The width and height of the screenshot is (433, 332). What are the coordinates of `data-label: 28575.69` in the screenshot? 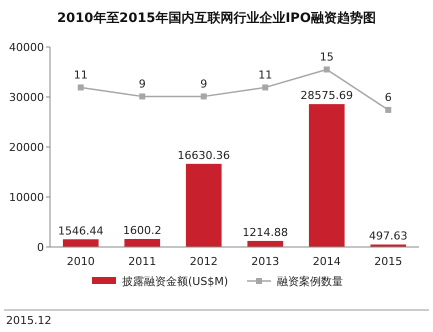 It's located at (326, 95).